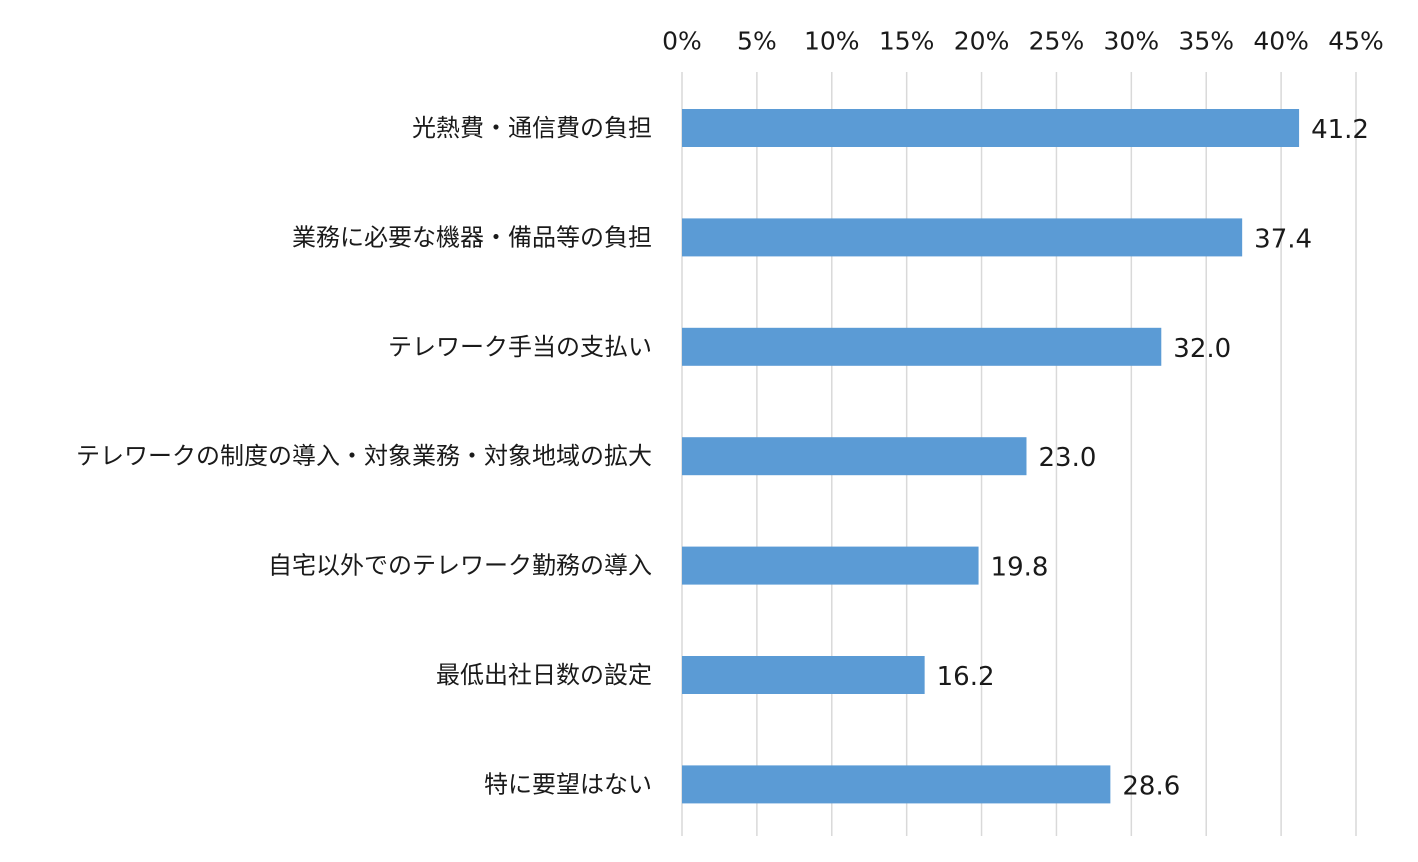 This screenshot has height=862, width=1418. What do you see at coordinates (1067, 458) in the screenshot?
I see `value-label: 23.0` at bounding box center [1067, 458].